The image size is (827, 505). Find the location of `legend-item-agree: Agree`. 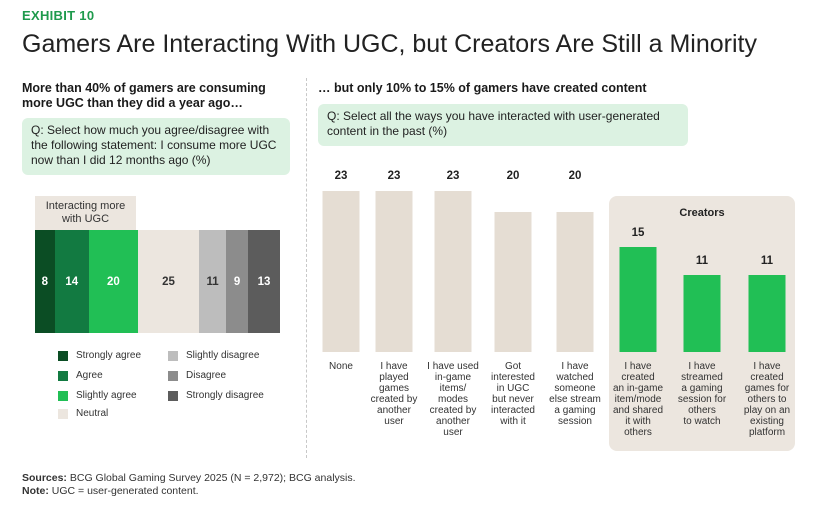

legend-item-agree: Agree is located at coordinates (80, 375).